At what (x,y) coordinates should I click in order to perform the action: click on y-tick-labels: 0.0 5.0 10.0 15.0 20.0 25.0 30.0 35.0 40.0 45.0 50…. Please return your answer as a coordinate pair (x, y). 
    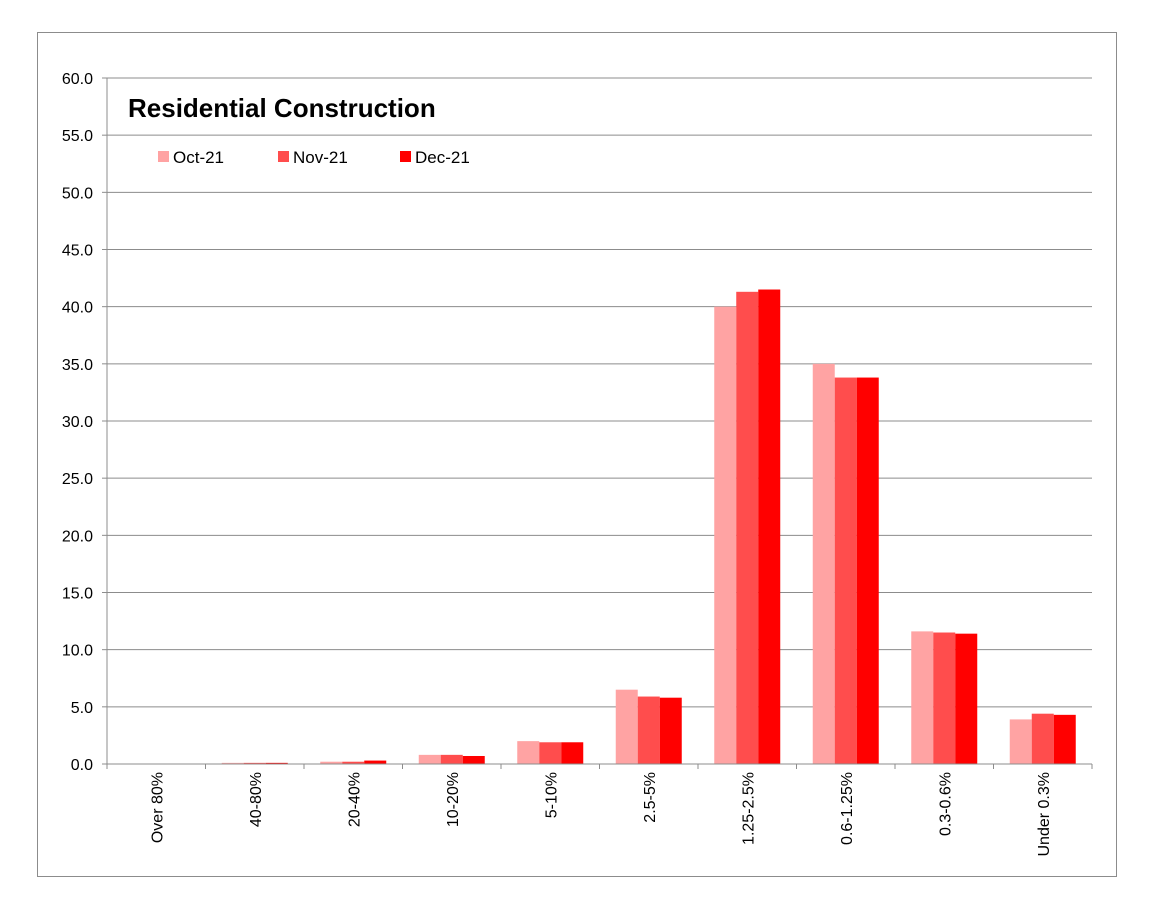
    Looking at the image, I should click on (77, 422).